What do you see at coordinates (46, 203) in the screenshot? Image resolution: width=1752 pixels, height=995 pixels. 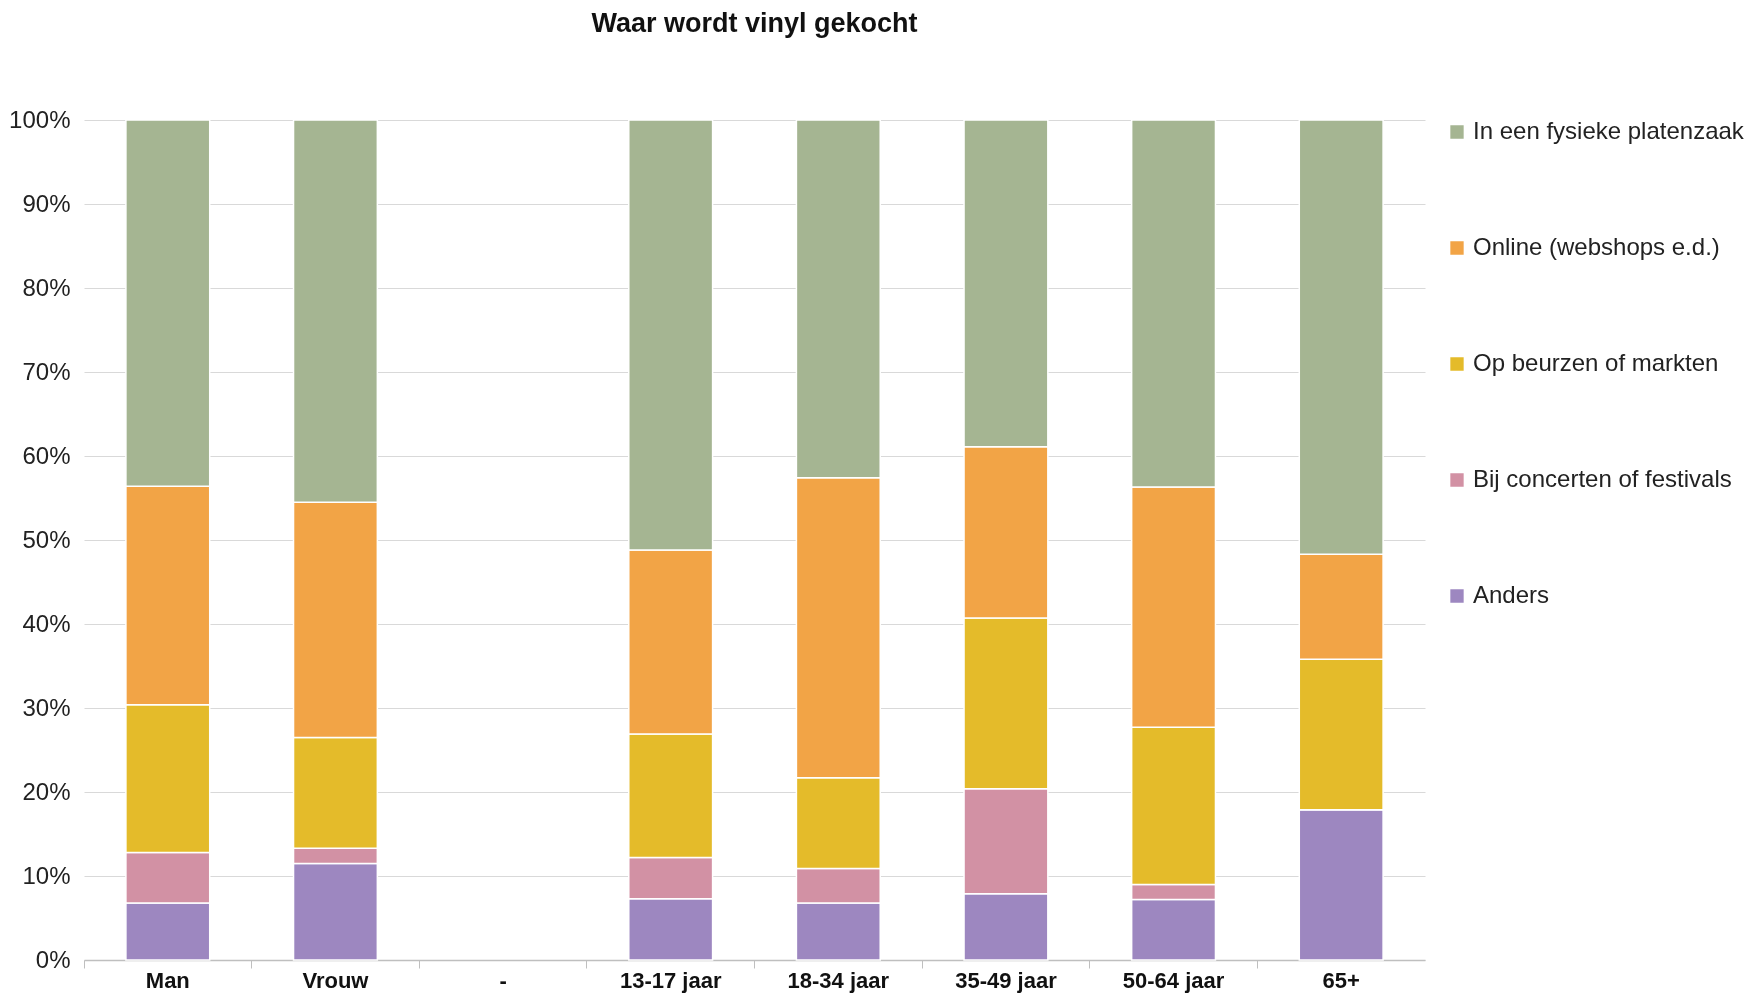 I see `y-tick-label: 90%` at bounding box center [46, 203].